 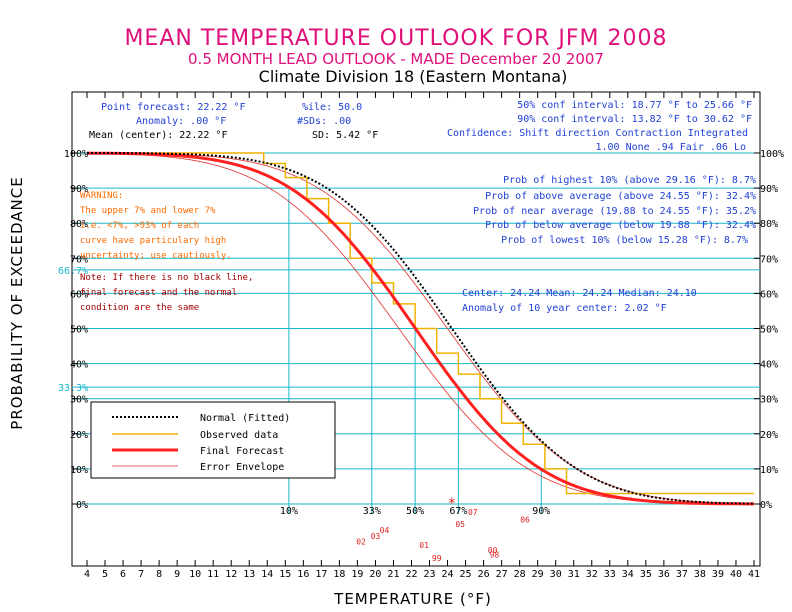 What do you see at coordinates (448, 574) in the screenshot?
I see `x-tick-label: 24` at bounding box center [448, 574].